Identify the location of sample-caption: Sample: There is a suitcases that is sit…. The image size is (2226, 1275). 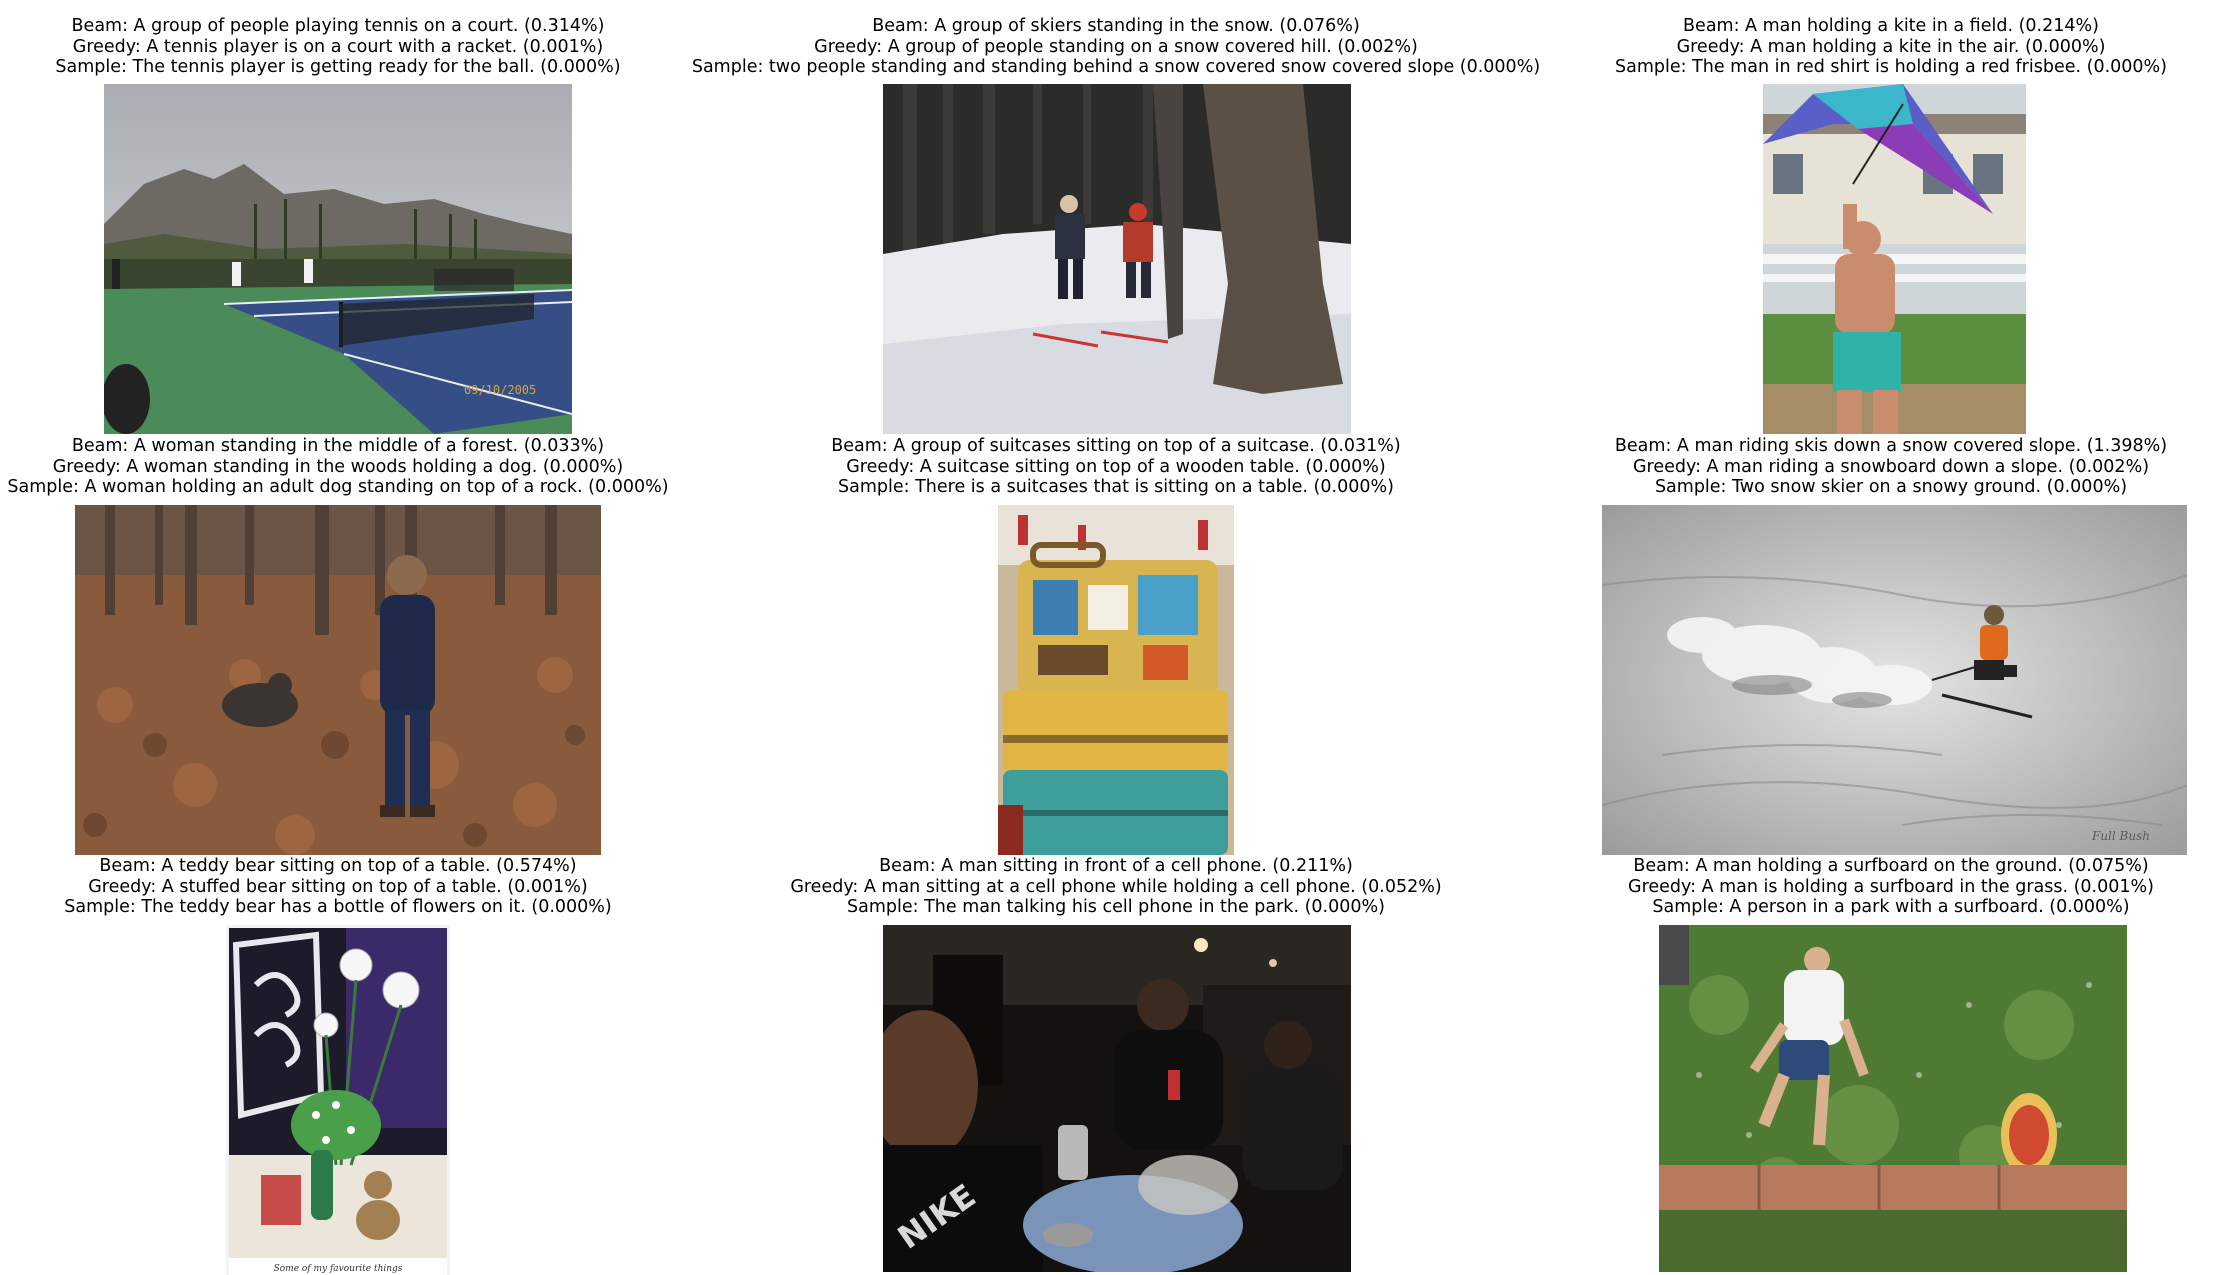
(1116, 487).